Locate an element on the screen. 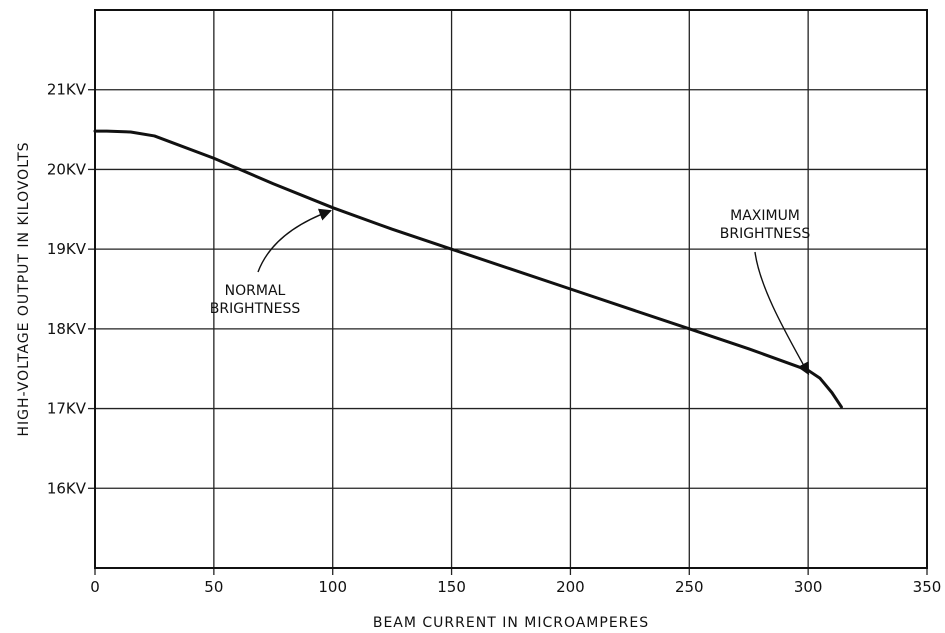 The width and height of the screenshot is (945, 633). y-tick-label: 18KV is located at coordinates (67, 329).